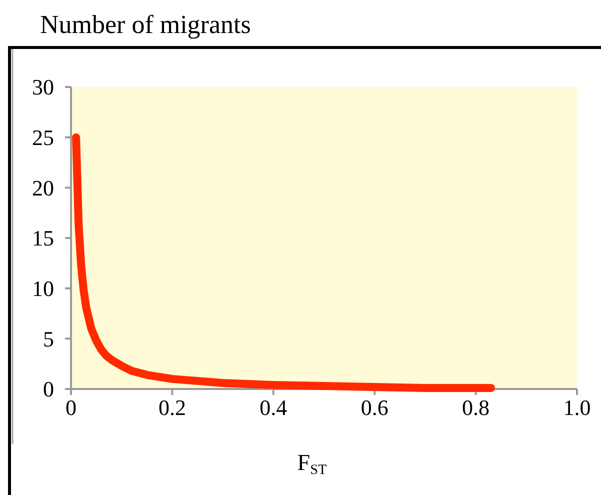  Describe the element at coordinates (145, 24) in the screenshot. I see `y-axis-title: Number of migrants` at that location.